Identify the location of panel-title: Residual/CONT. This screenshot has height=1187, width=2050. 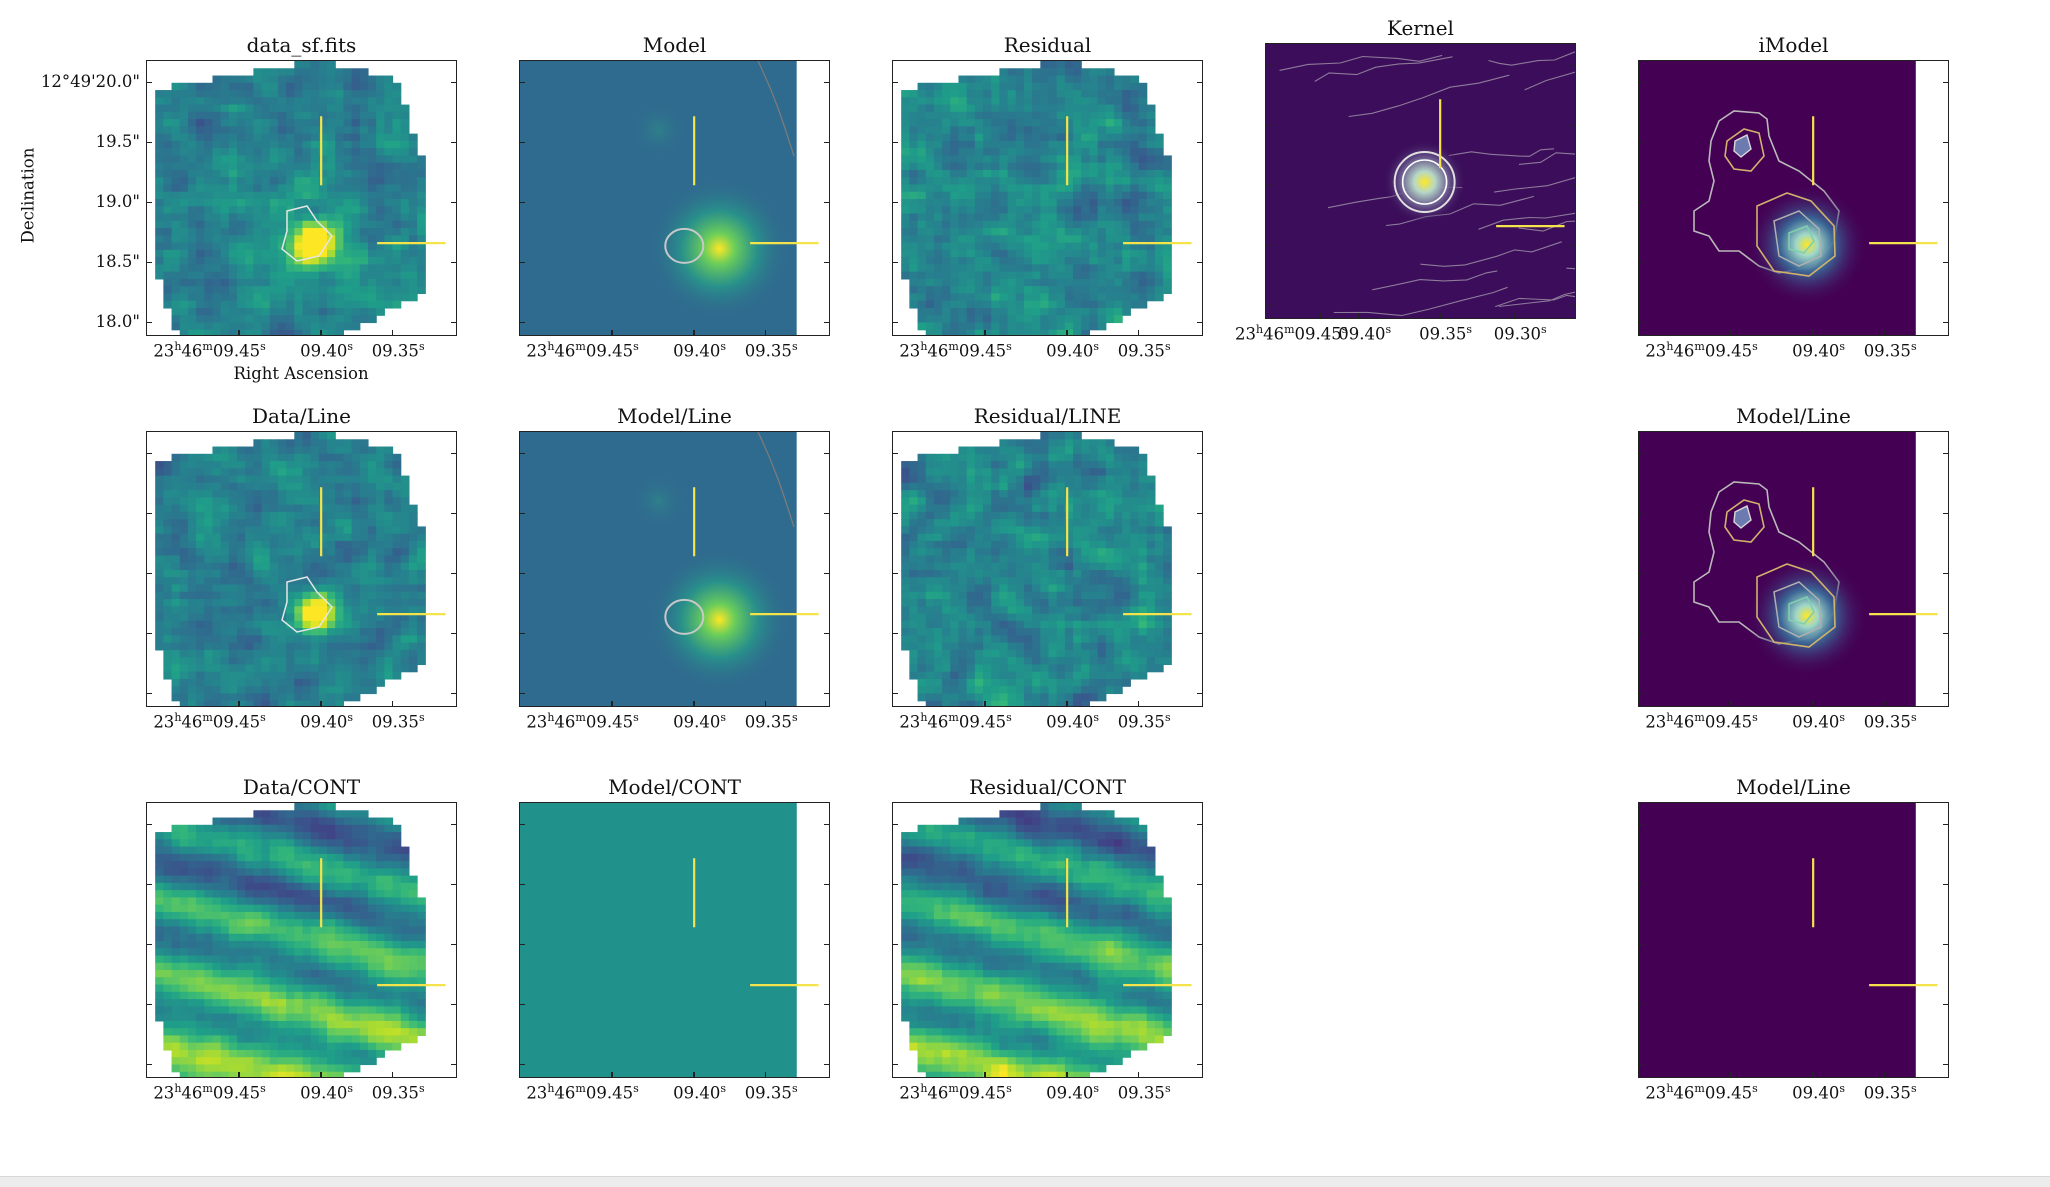
(1047, 787).